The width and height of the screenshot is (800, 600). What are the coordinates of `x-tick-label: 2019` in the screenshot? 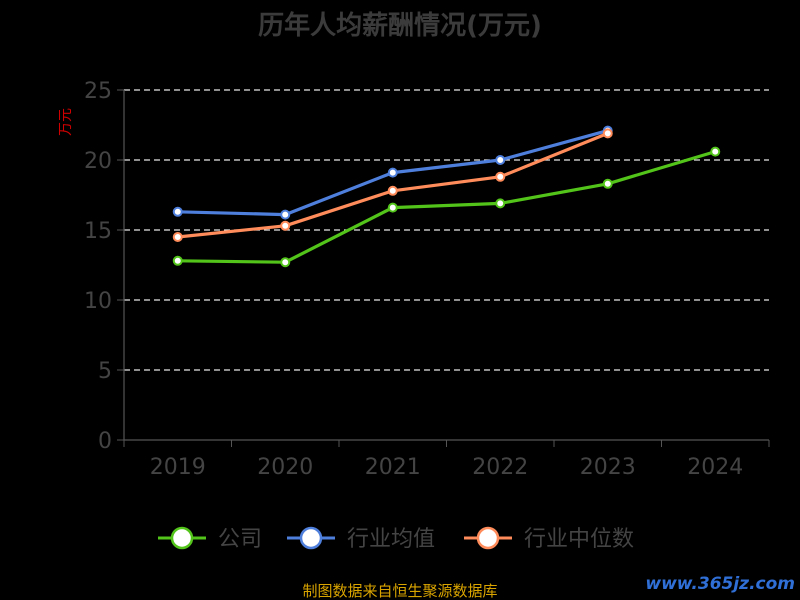 It's located at (178, 467).